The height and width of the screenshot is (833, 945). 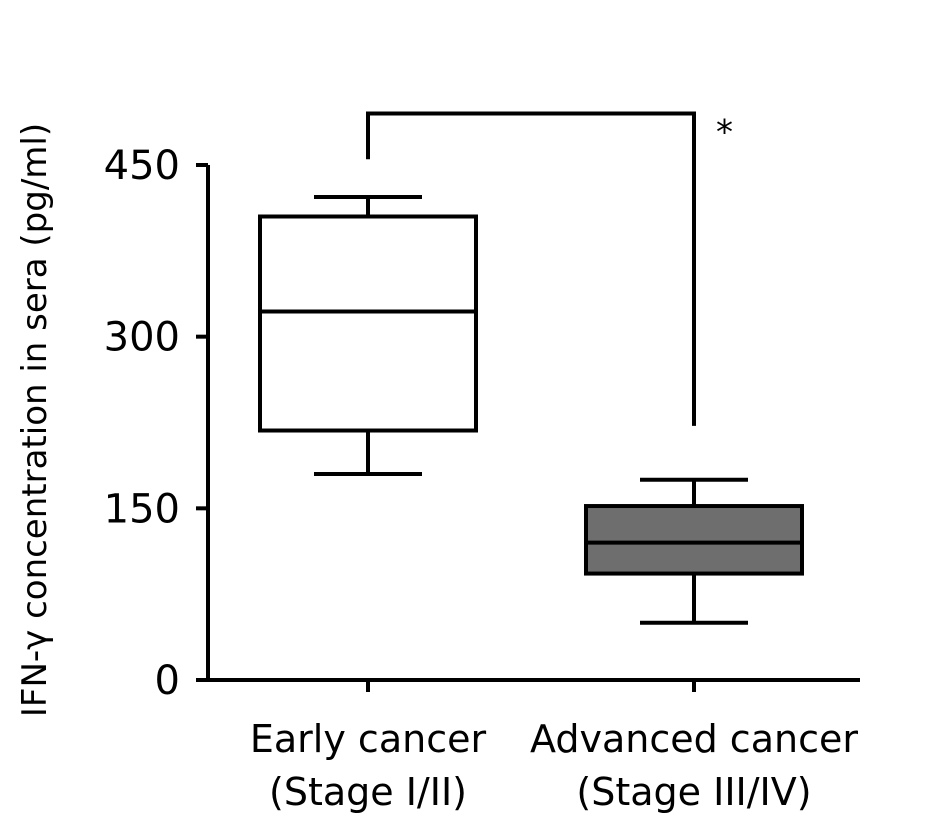 What do you see at coordinates (156, 423) in the screenshot?
I see `y-axis-ticks: 0 150 300 450` at bounding box center [156, 423].